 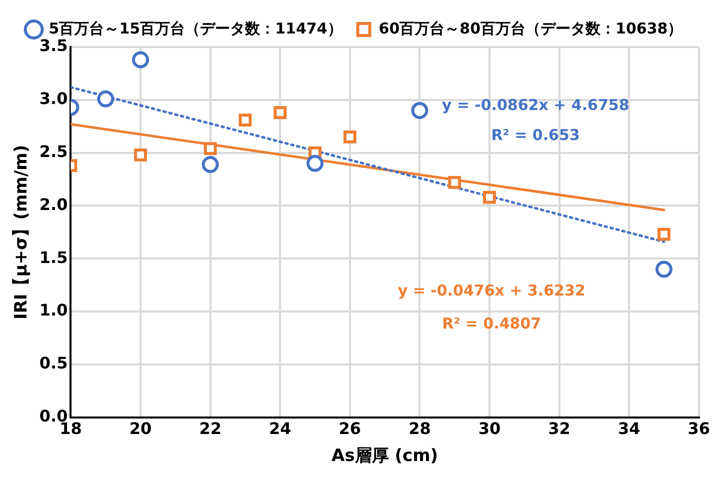 I want to click on x-tick-label: 28, so click(x=419, y=428).